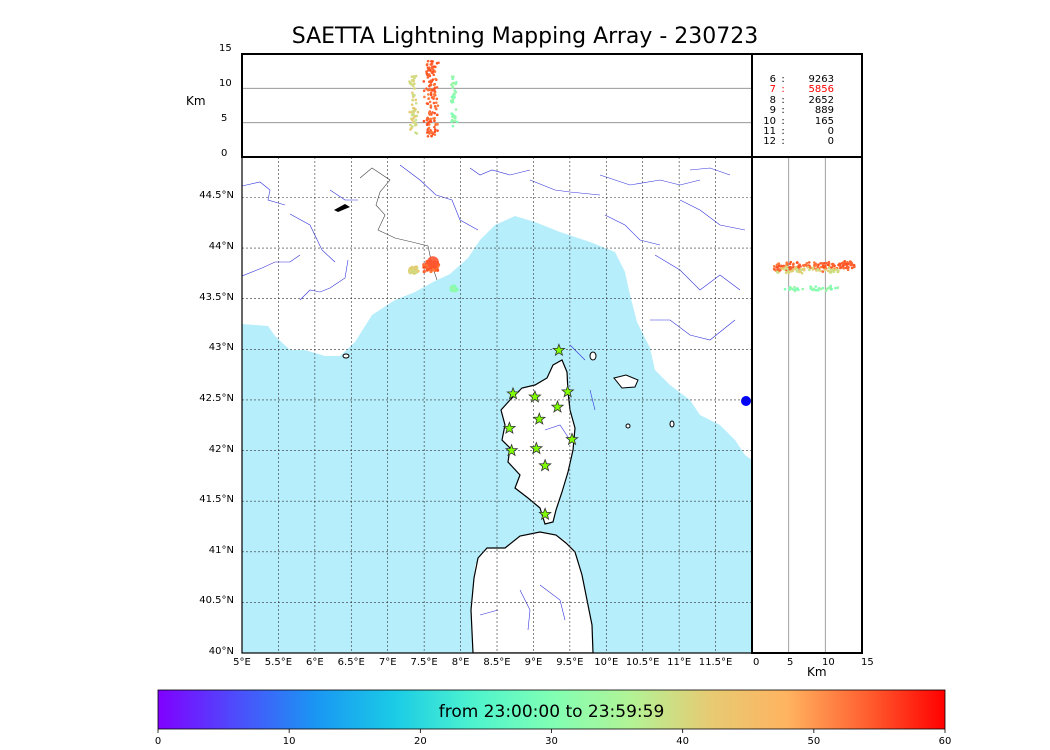 This screenshot has width=1050, height=750. I want to click on longitude-tick-label: 6.5°E, so click(351, 662).